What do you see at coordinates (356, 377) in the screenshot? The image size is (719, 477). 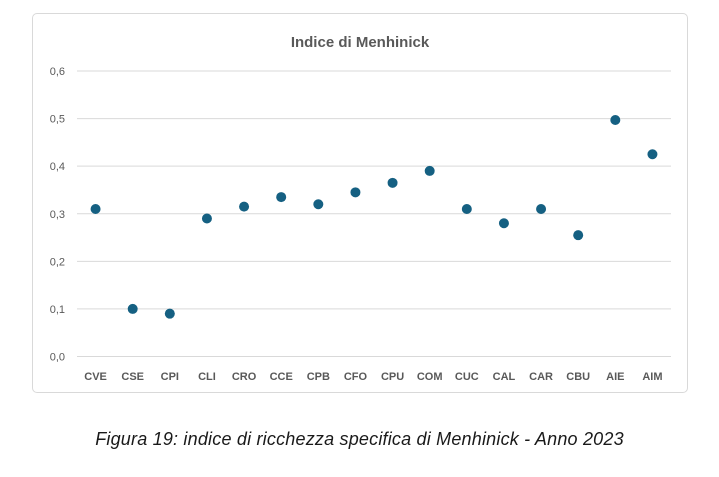 I see `x-axis-tick-label: CFO` at bounding box center [356, 377].